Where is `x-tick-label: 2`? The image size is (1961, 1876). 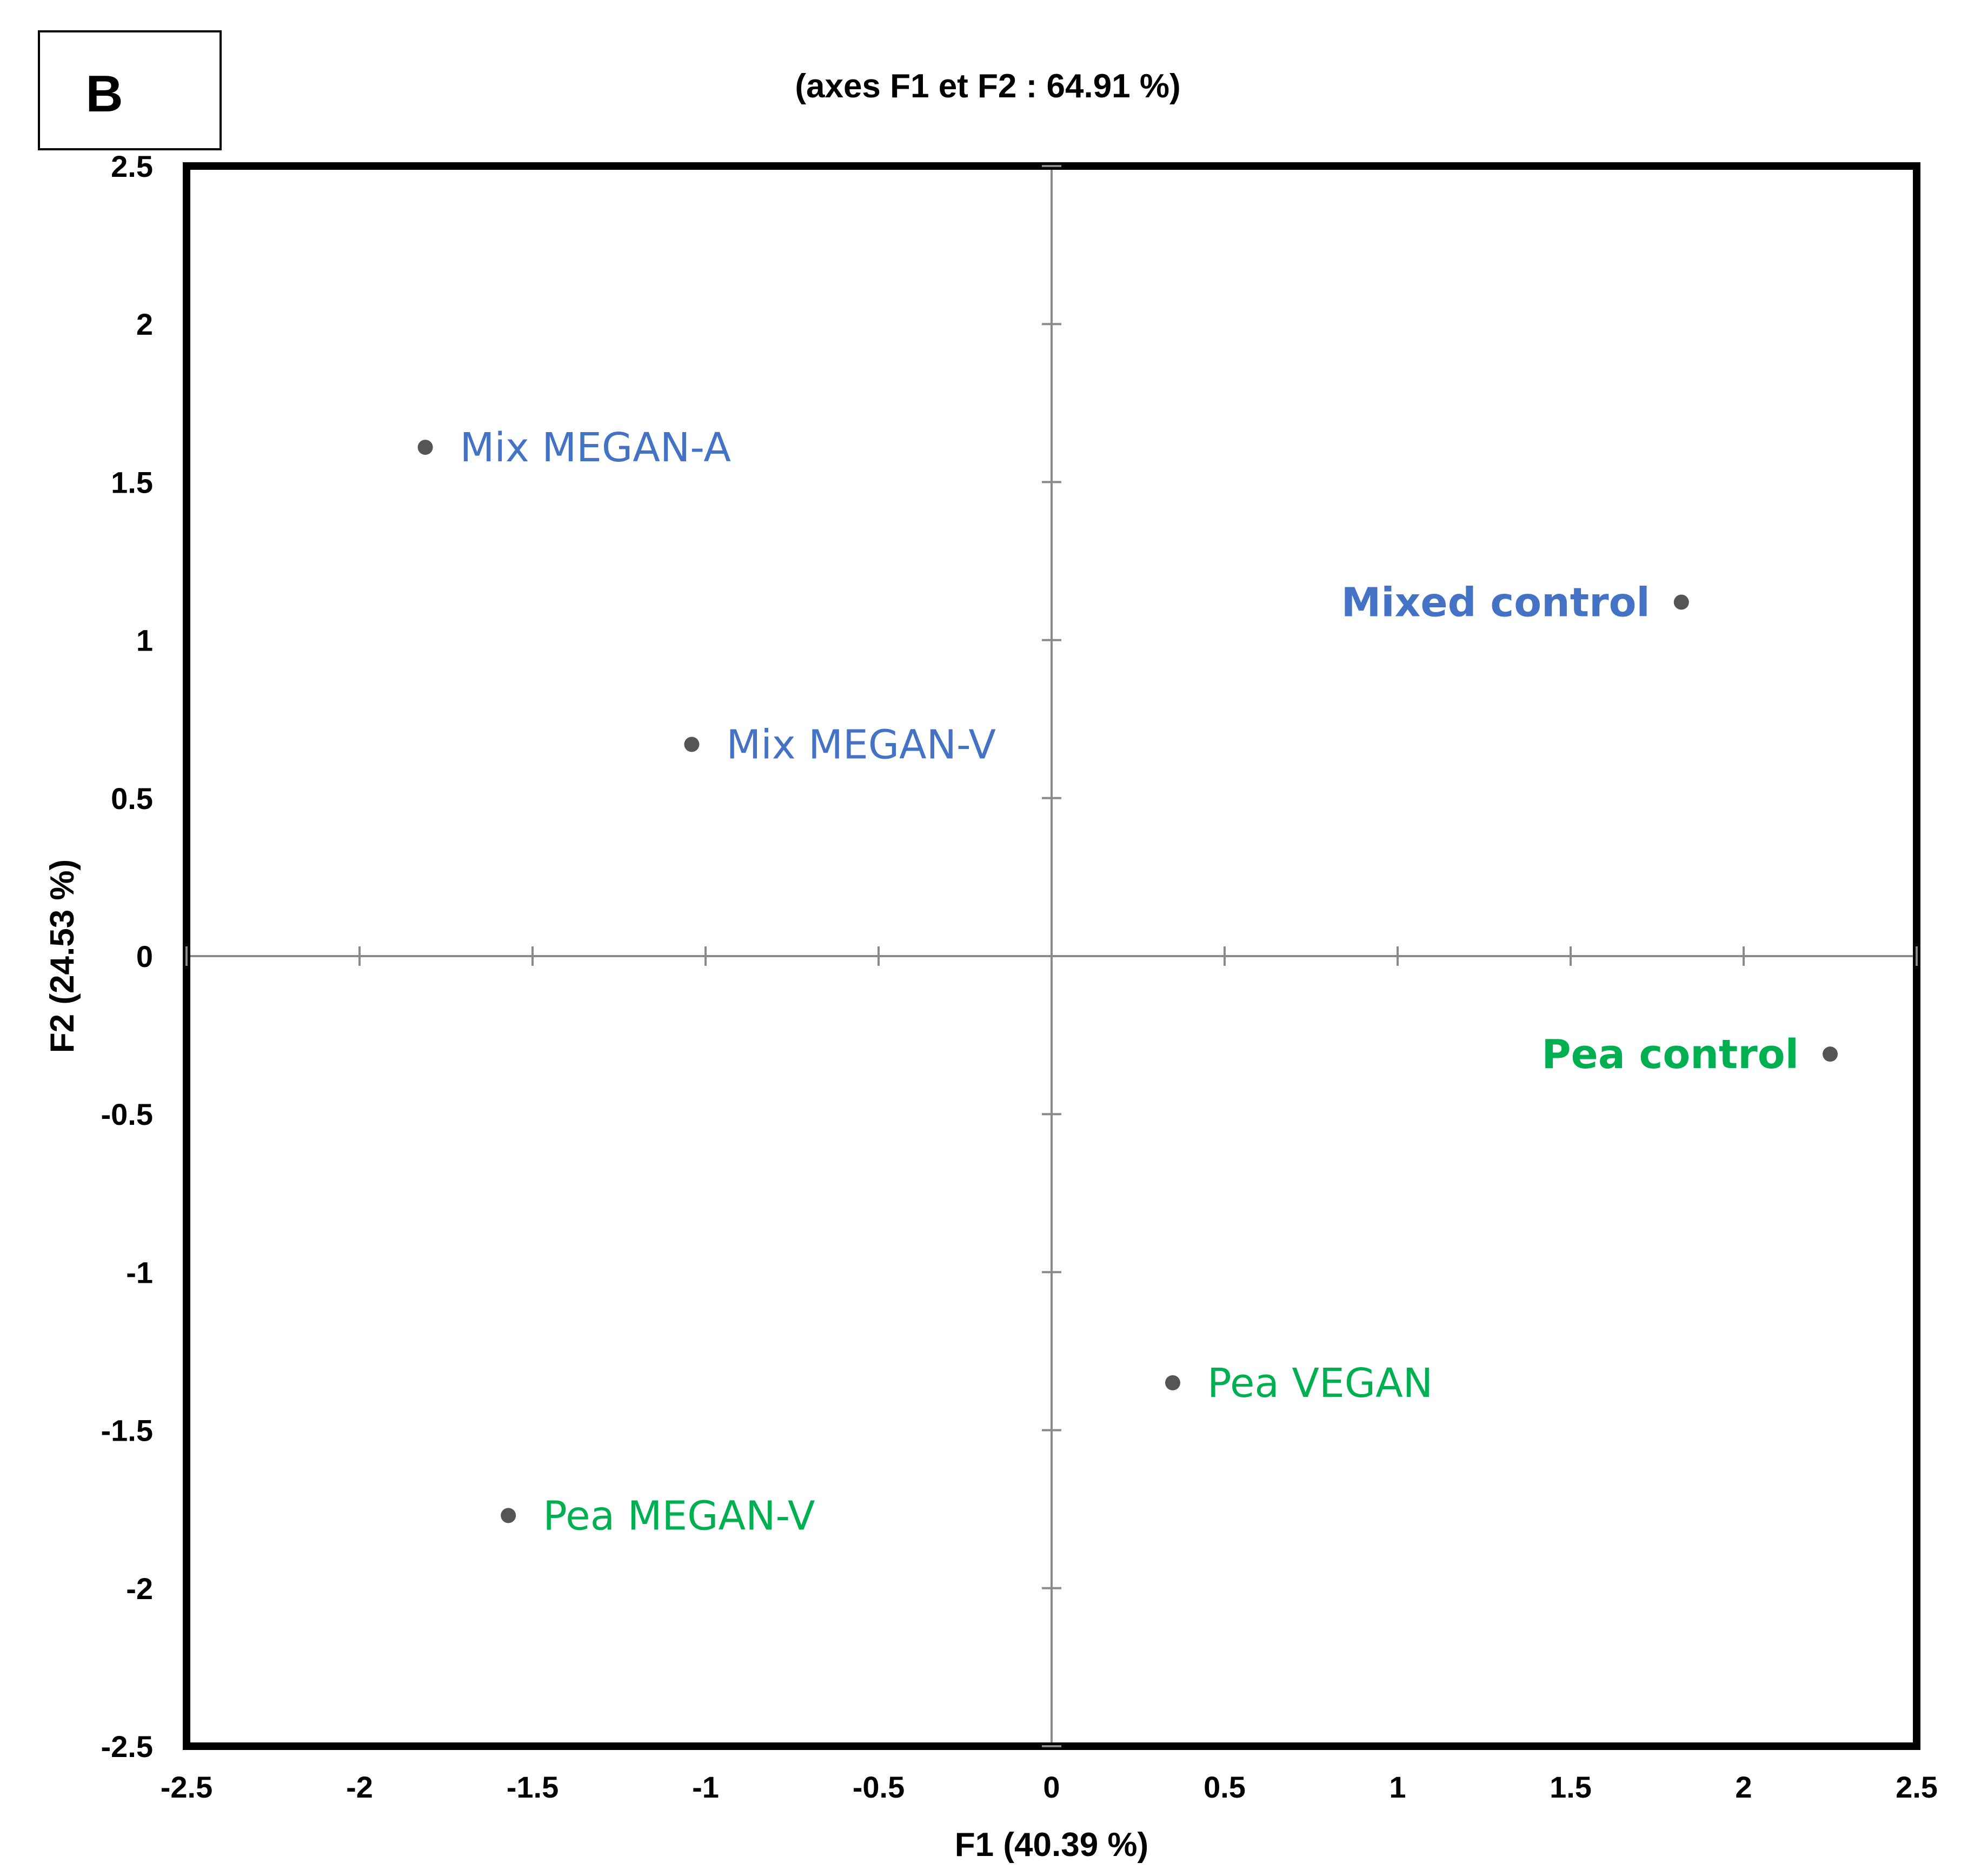 x-tick-label: 2 is located at coordinates (1743, 1787).